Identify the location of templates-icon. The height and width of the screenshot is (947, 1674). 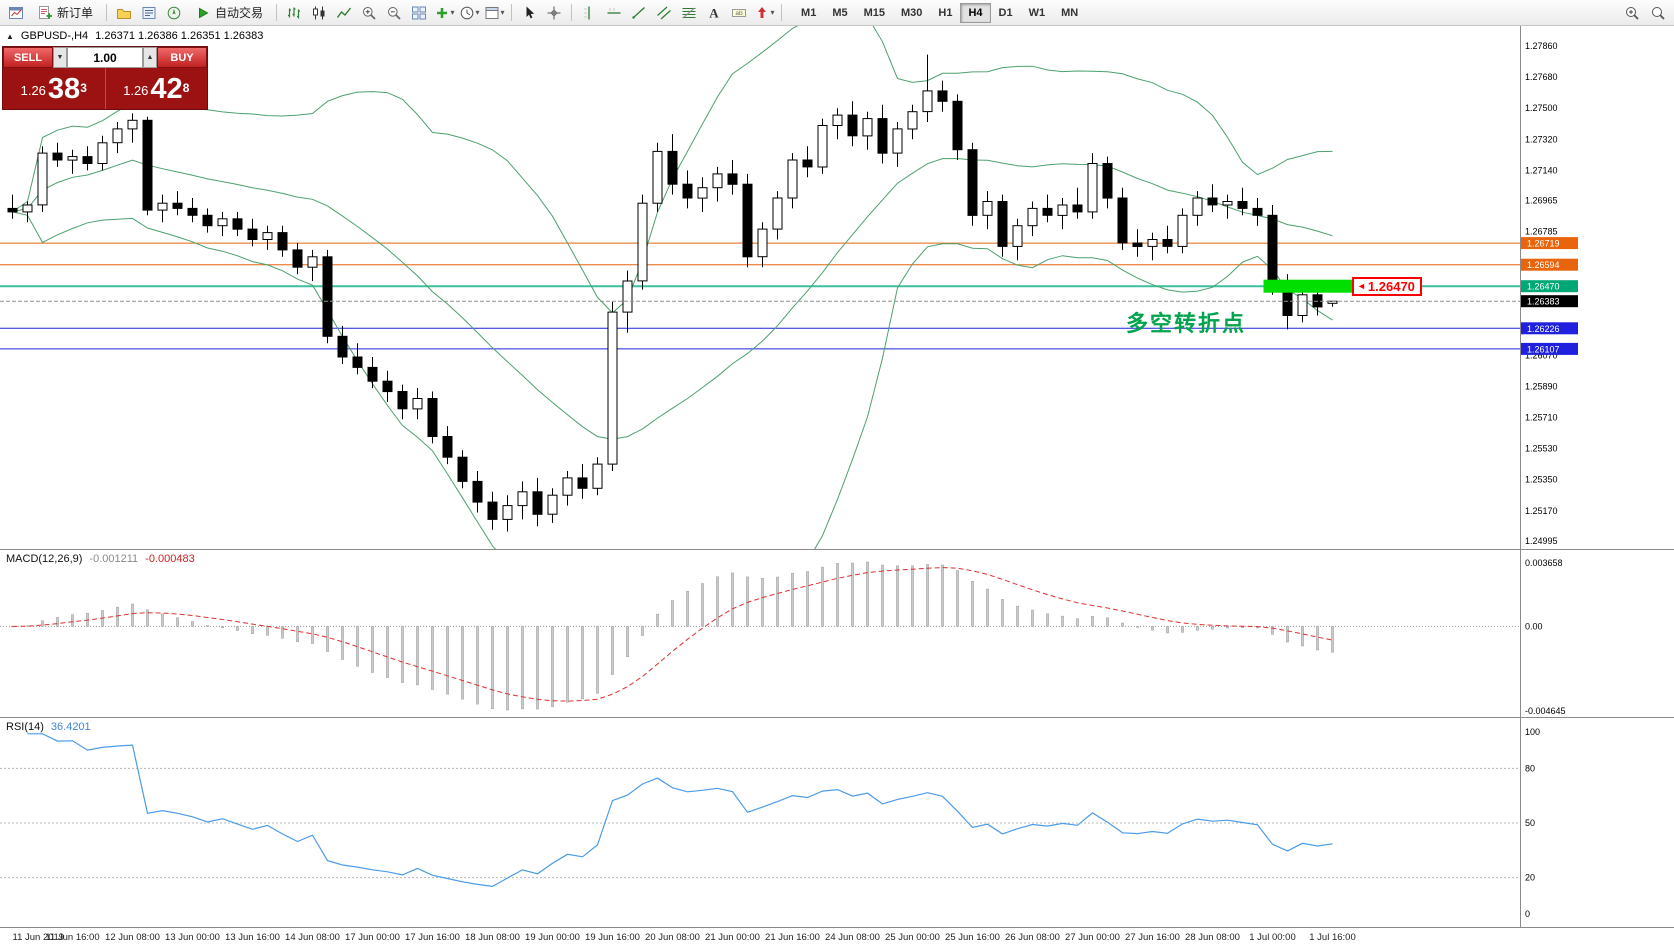
(492, 12).